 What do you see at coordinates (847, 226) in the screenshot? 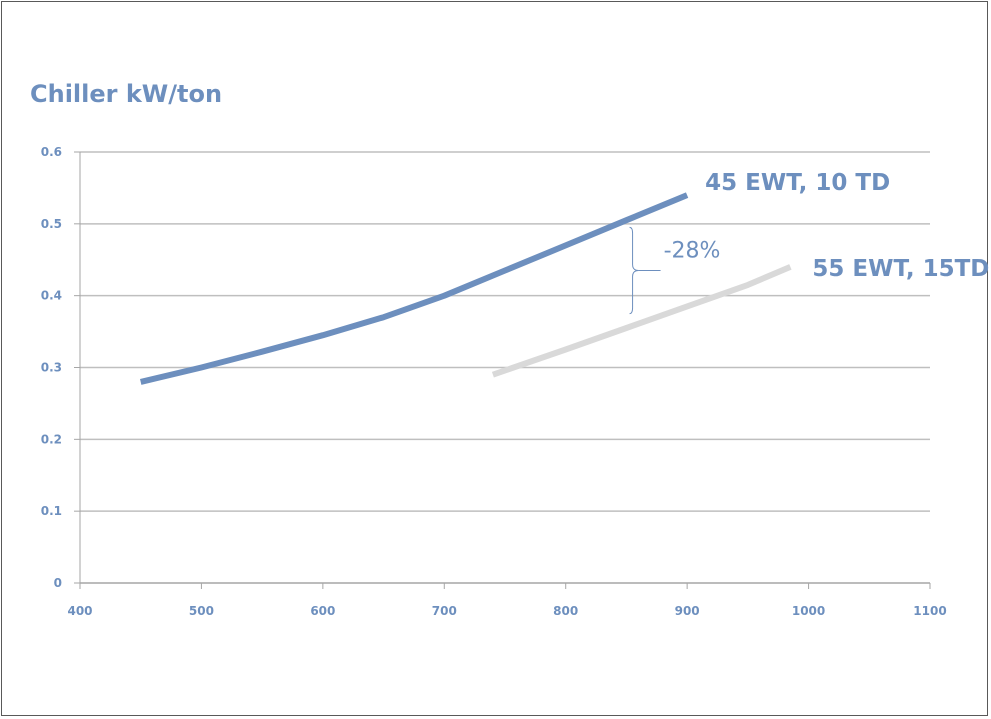
I see `series-labels: 45 EWT, 10 TD 55 EWT, 15TD` at bounding box center [847, 226].